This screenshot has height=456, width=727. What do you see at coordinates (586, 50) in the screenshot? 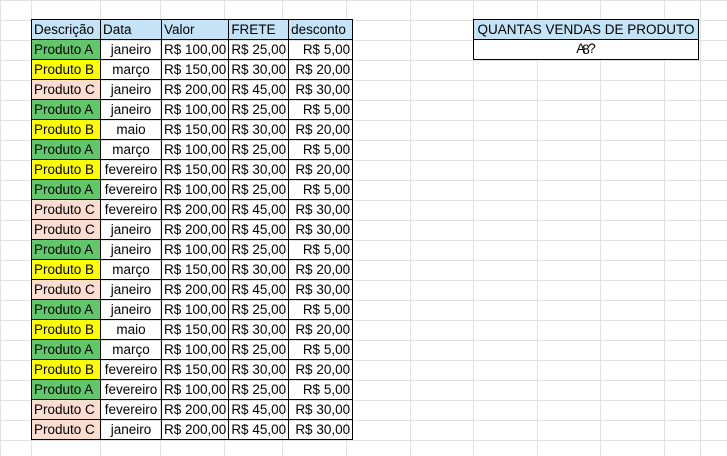
I see `question-answer-cell: 8` at bounding box center [586, 50].